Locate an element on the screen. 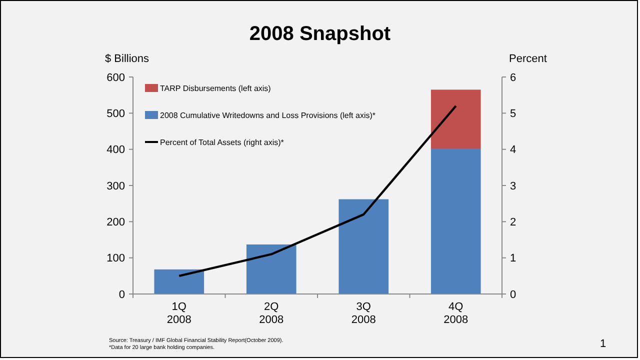 This screenshot has width=640, height=360. y-tick-label: 100 is located at coordinates (115, 258).